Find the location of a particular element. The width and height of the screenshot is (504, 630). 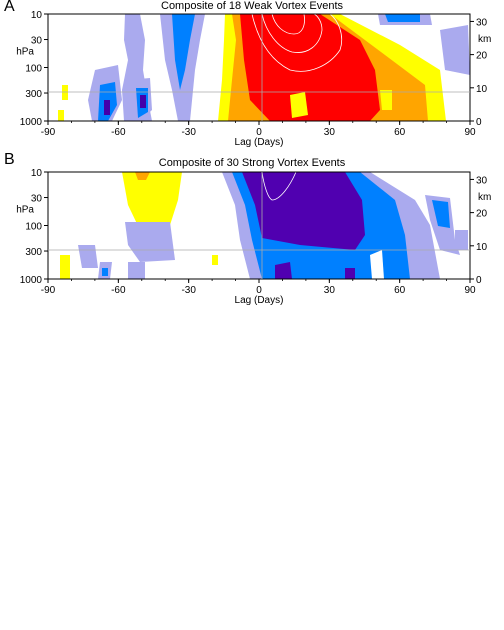

panel-b-ytick-label: 300 is located at coordinates (33, 252).